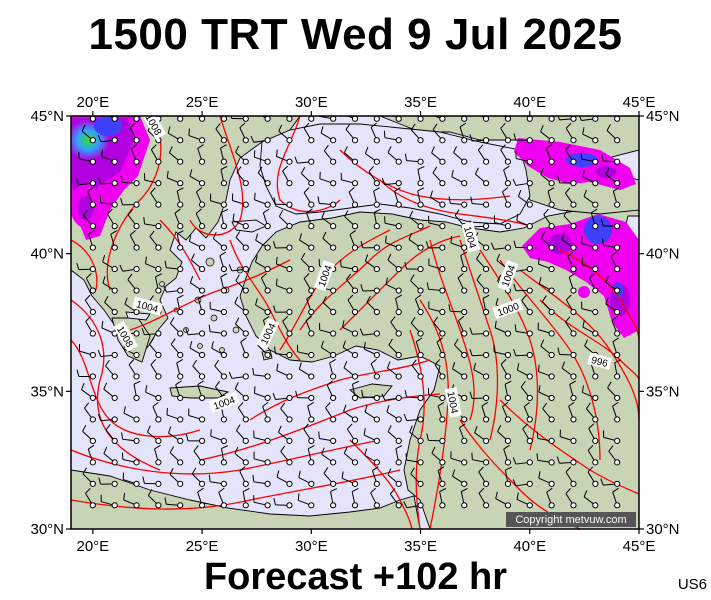  I want to click on lon-tick-label-top: 35°E, so click(420, 102).